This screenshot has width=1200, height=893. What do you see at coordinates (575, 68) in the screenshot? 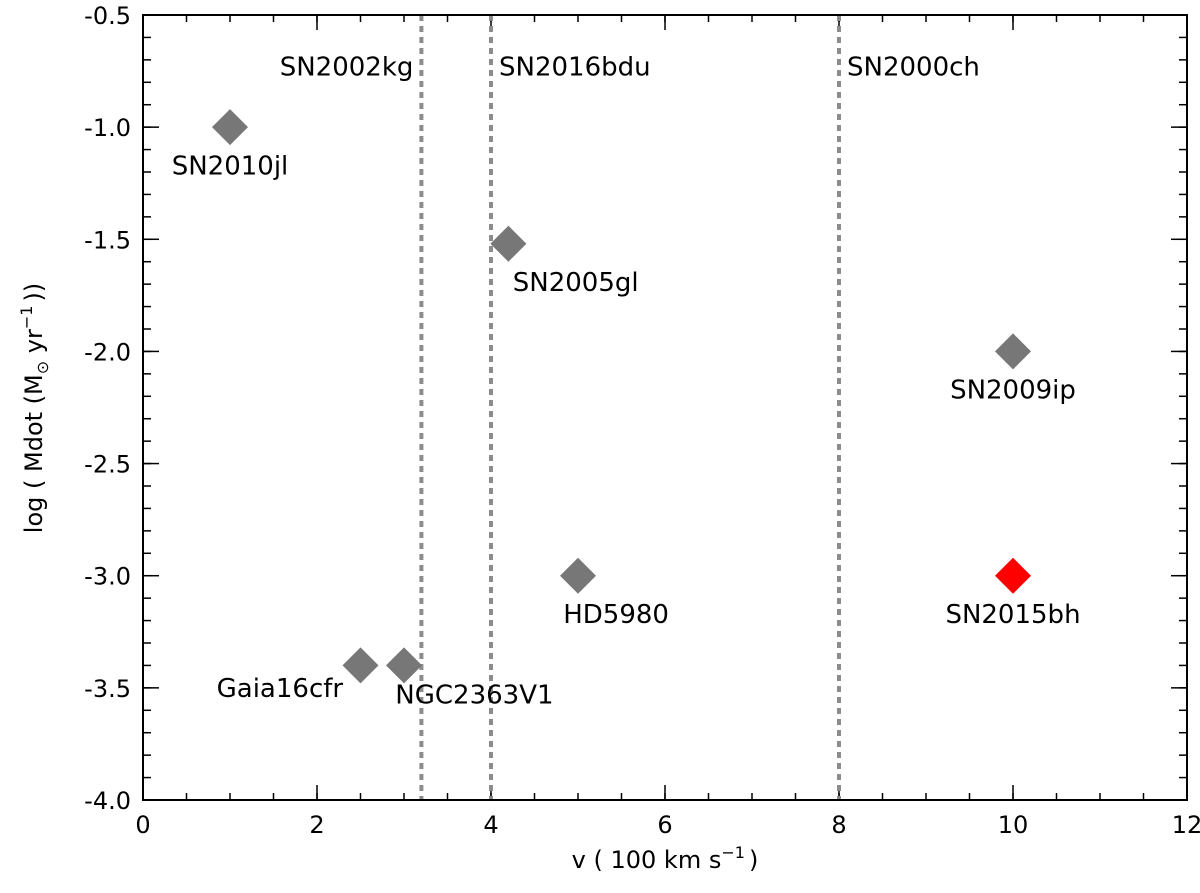
I see `reference-line-label: SN2016bdu` at bounding box center [575, 68].